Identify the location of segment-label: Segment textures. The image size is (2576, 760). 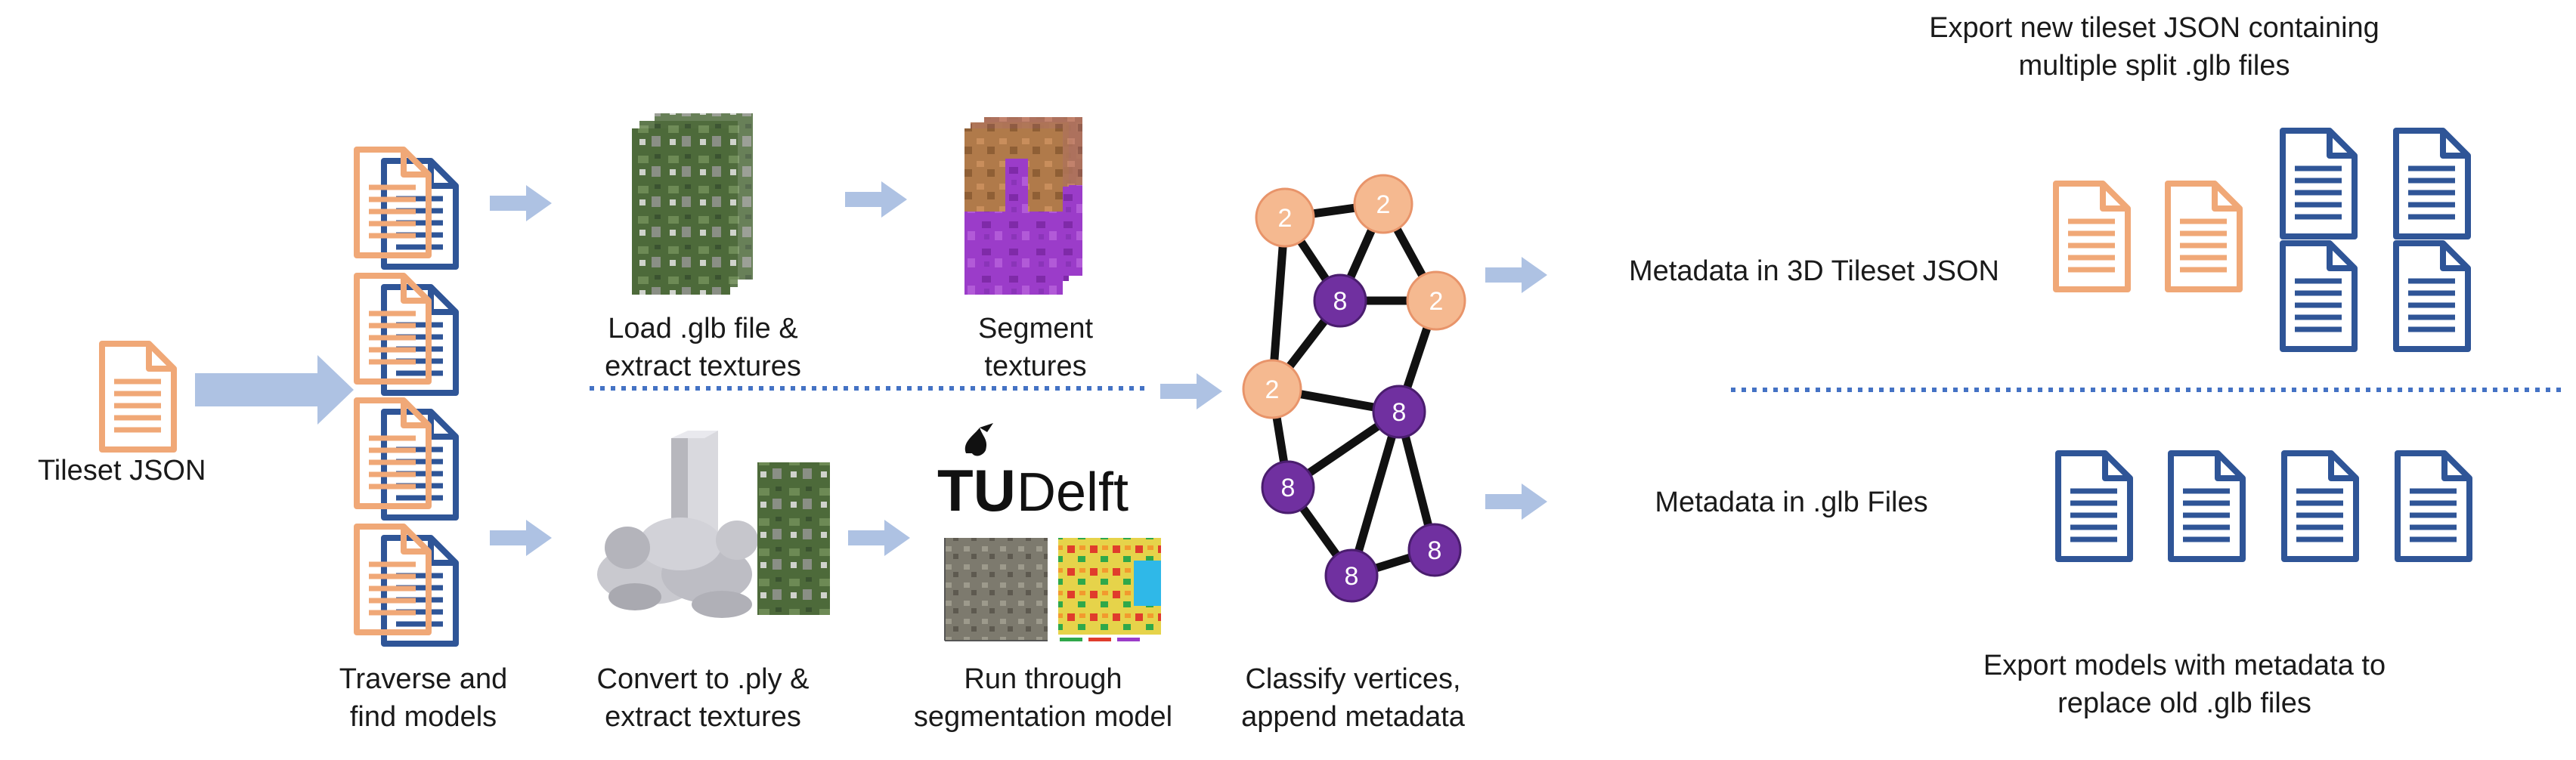
(1035, 347).